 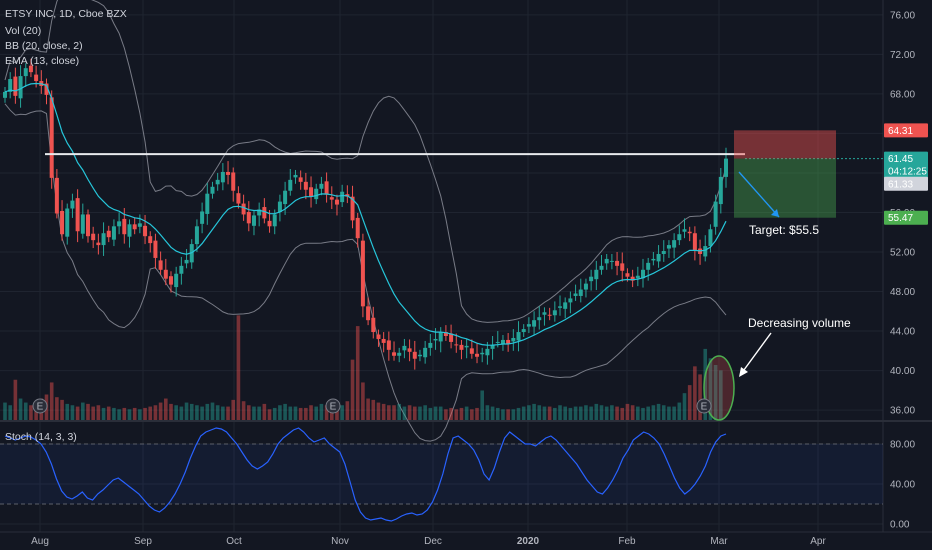 What do you see at coordinates (902, 411) in the screenshot?
I see `price-tick-label: 36.00` at bounding box center [902, 411].